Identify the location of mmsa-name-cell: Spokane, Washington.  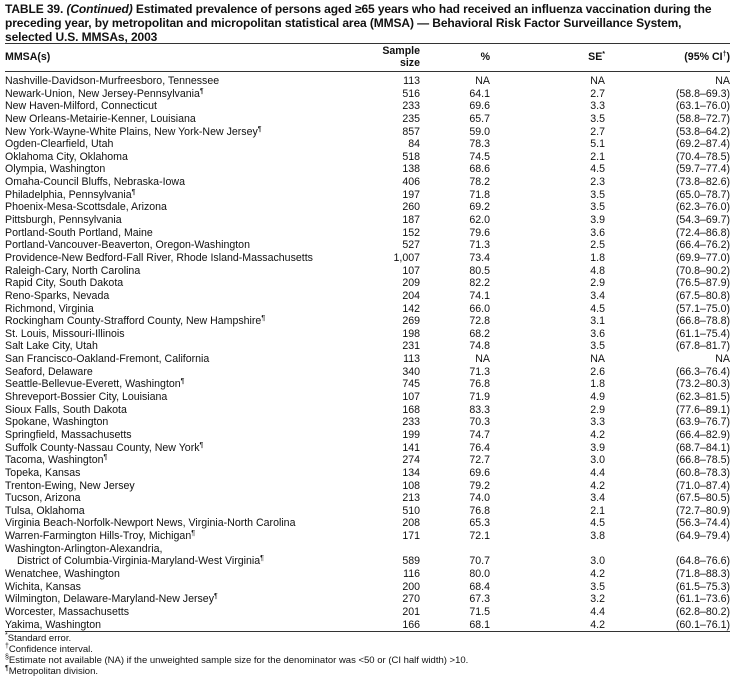
(182, 422).